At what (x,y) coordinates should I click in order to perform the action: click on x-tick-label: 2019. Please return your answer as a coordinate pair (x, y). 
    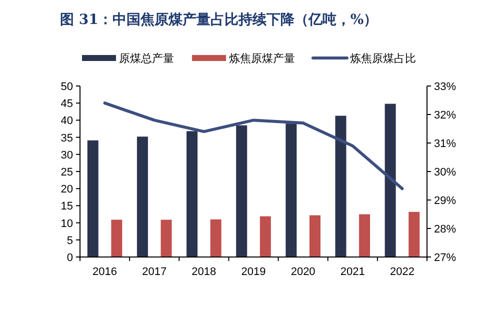
    Looking at the image, I should click on (253, 272).